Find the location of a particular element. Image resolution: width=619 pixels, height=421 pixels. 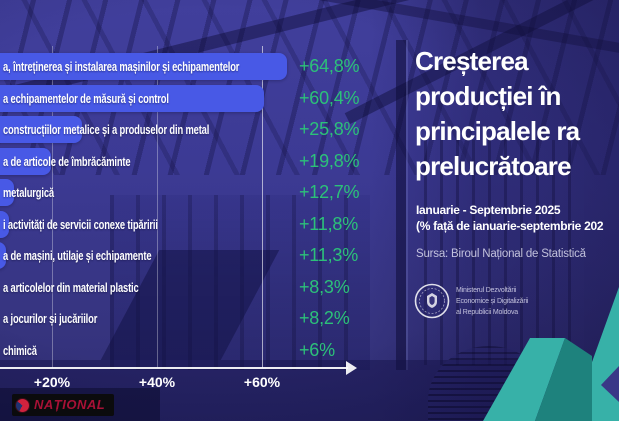

photo-metal-rack is located at coordinates (504, 252).